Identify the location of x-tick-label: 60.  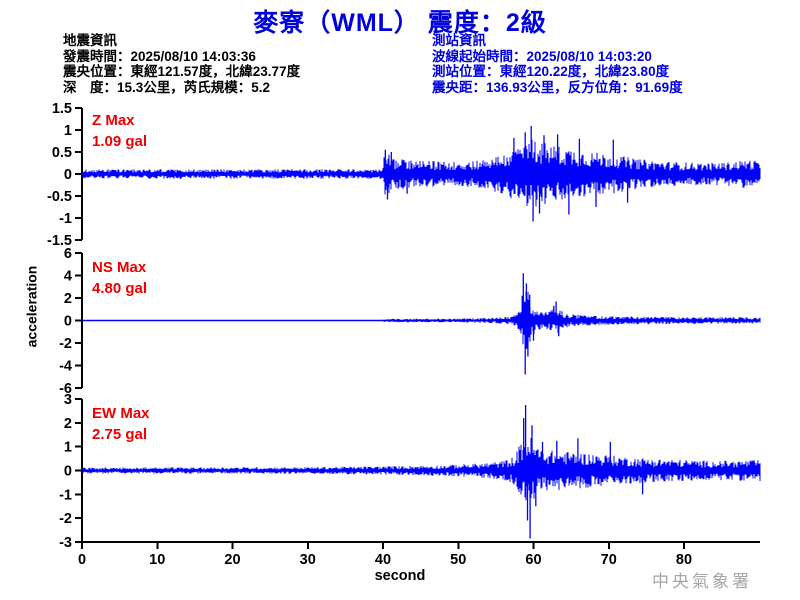
(533, 560).